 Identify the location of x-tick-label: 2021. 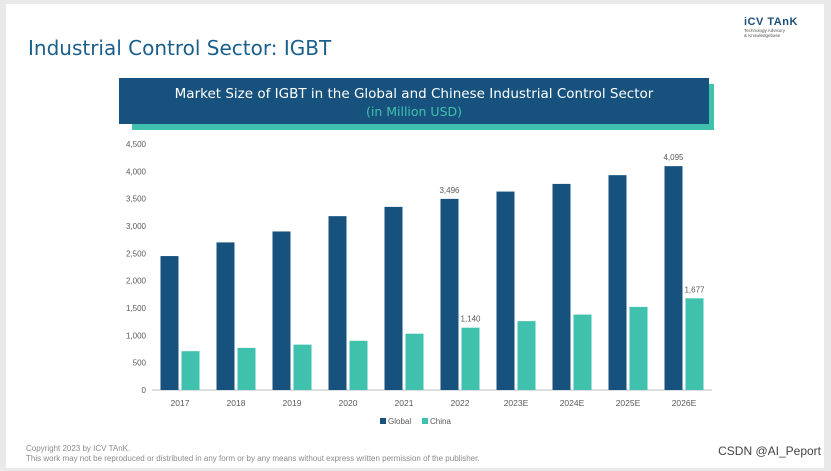
(404, 403).